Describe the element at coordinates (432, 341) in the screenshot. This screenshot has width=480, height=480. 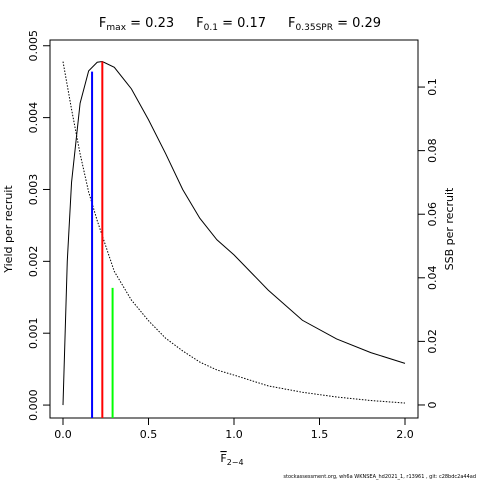
I see `y2-tick-label: 0.02` at that location.